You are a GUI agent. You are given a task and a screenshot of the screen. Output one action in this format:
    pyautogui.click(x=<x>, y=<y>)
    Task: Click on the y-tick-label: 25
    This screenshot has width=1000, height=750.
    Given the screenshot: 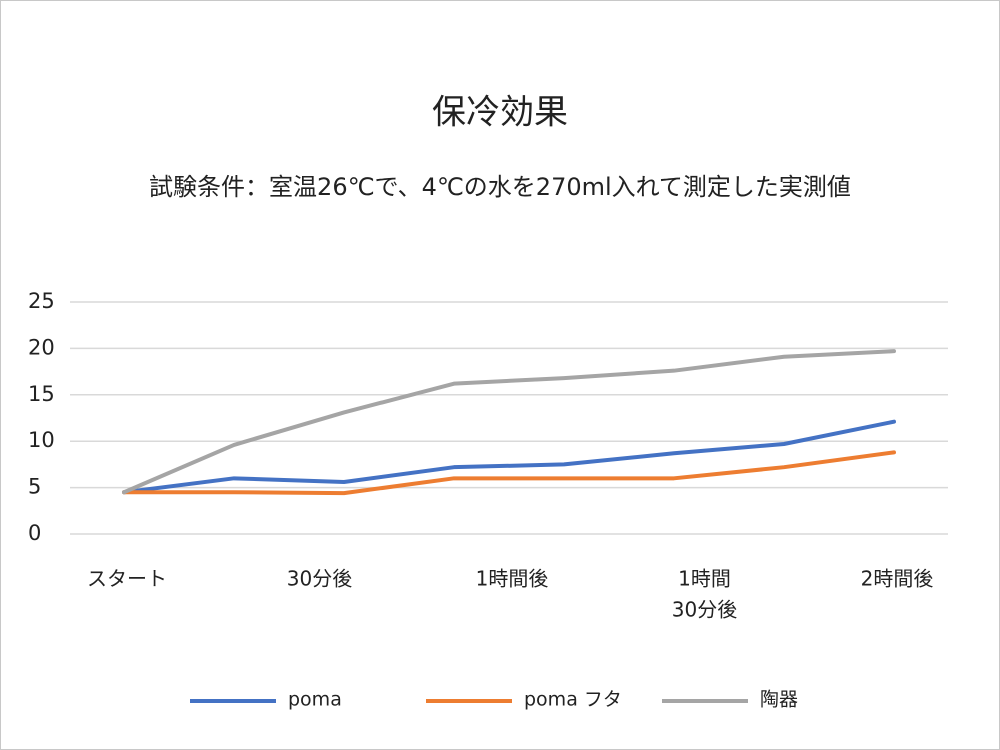 What is the action you would take?
    pyautogui.click(x=41, y=301)
    